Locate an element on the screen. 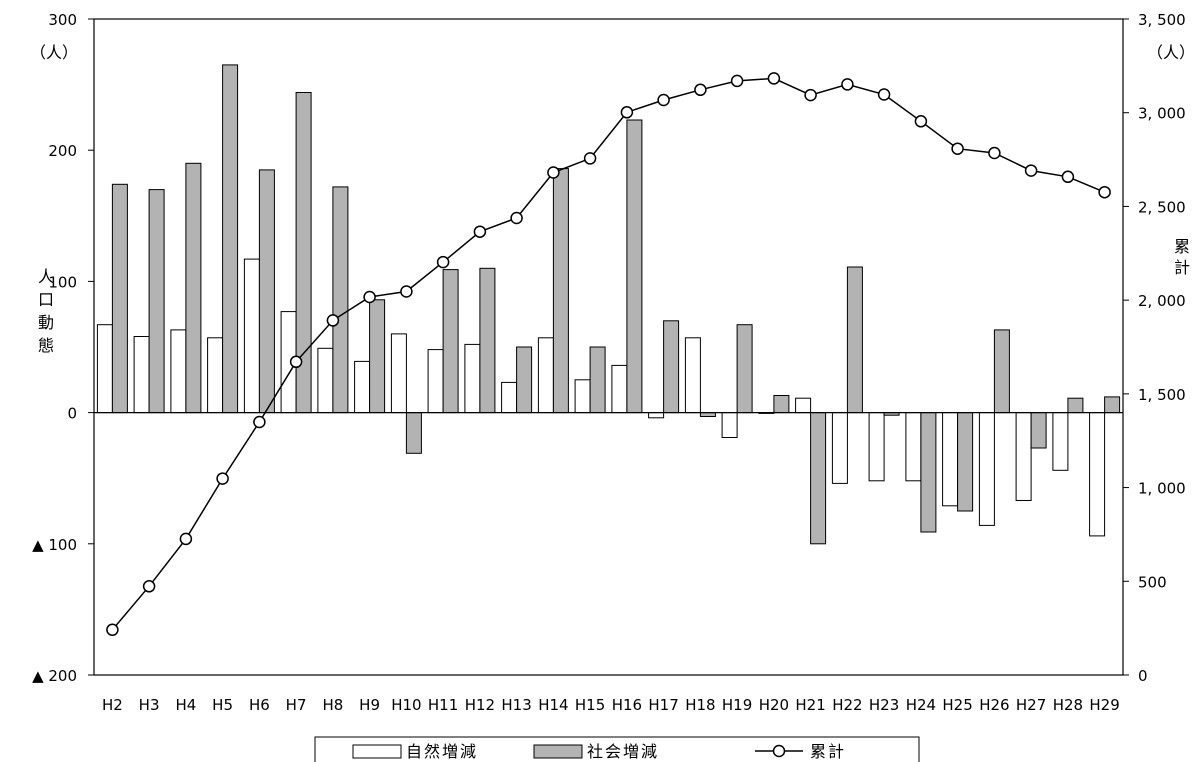 The image size is (1199, 762). x-category-label: H17 is located at coordinates (663, 705).